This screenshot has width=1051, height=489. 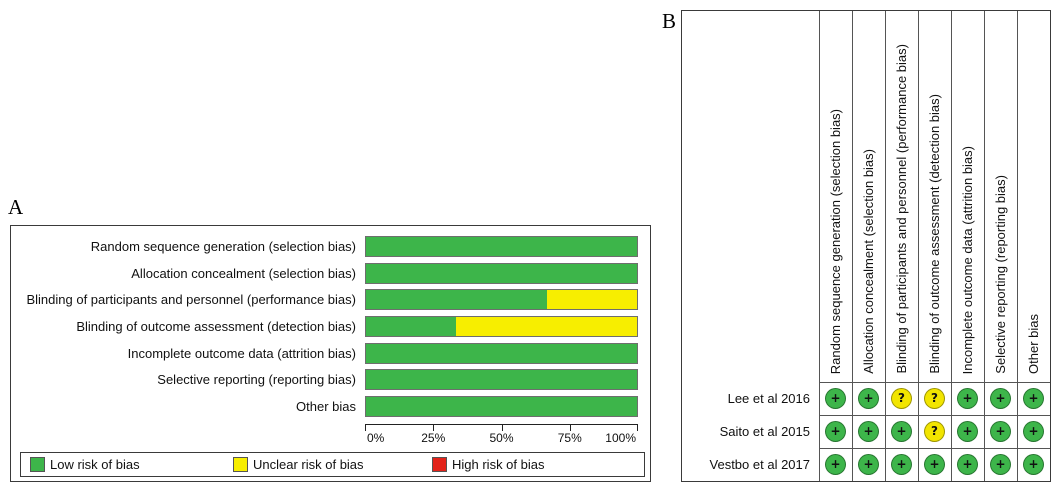 I want to click on study-label: Vestbo et al 2017, so click(x=759, y=464).